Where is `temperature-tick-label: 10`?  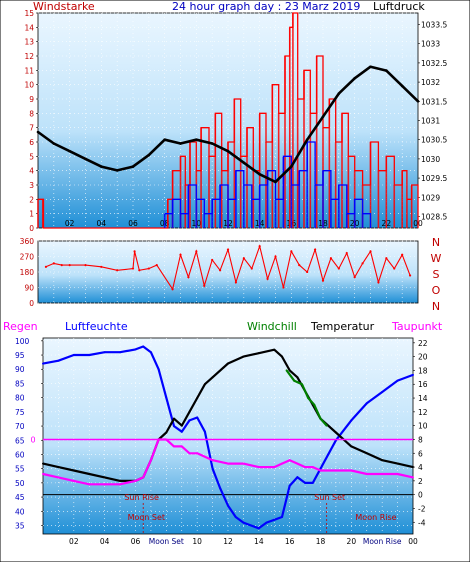
temperature-tick-label: 10 is located at coordinates (423, 426).